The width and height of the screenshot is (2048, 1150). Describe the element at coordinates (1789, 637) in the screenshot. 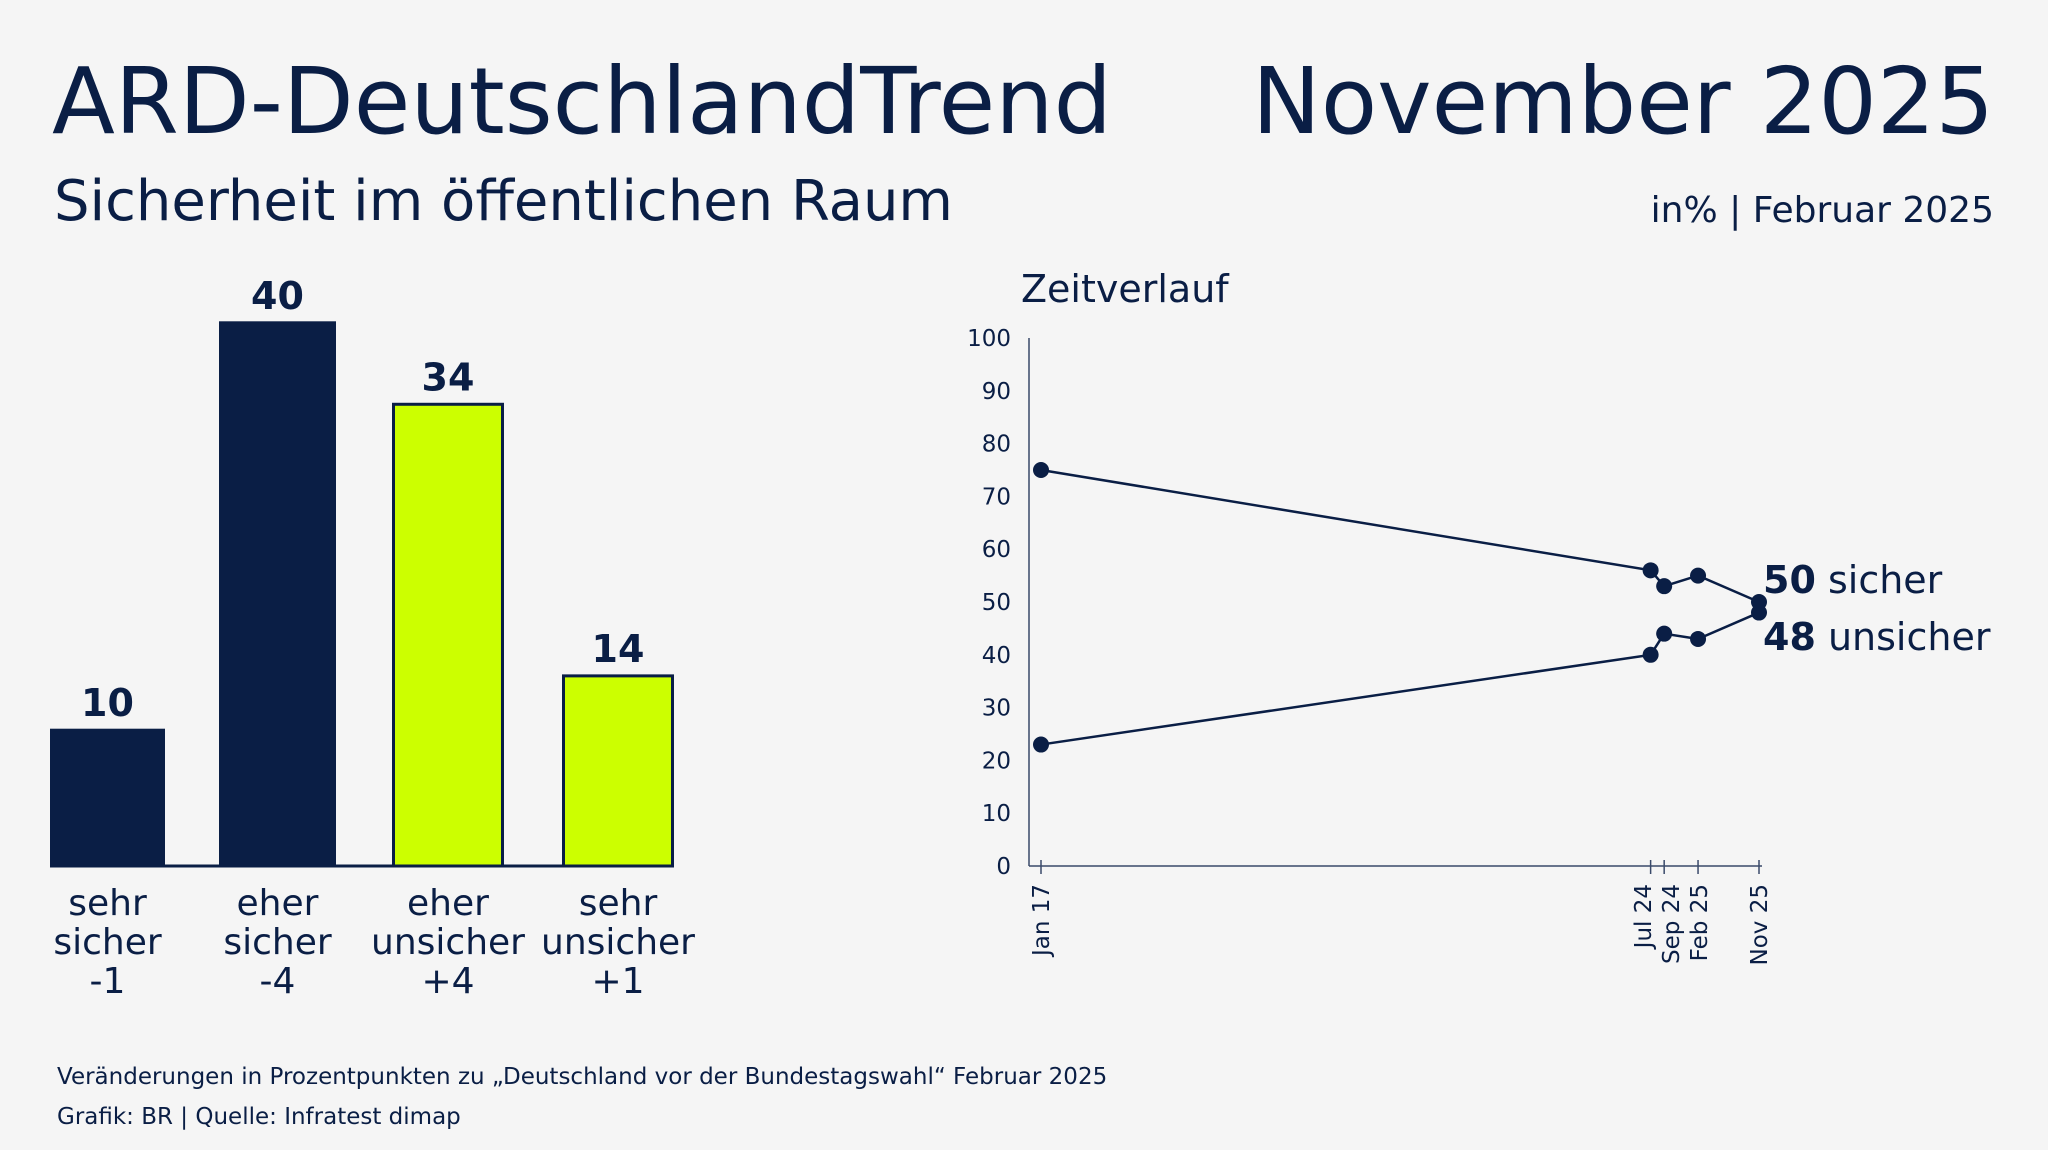

I see `end-label-value: 48` at that location.